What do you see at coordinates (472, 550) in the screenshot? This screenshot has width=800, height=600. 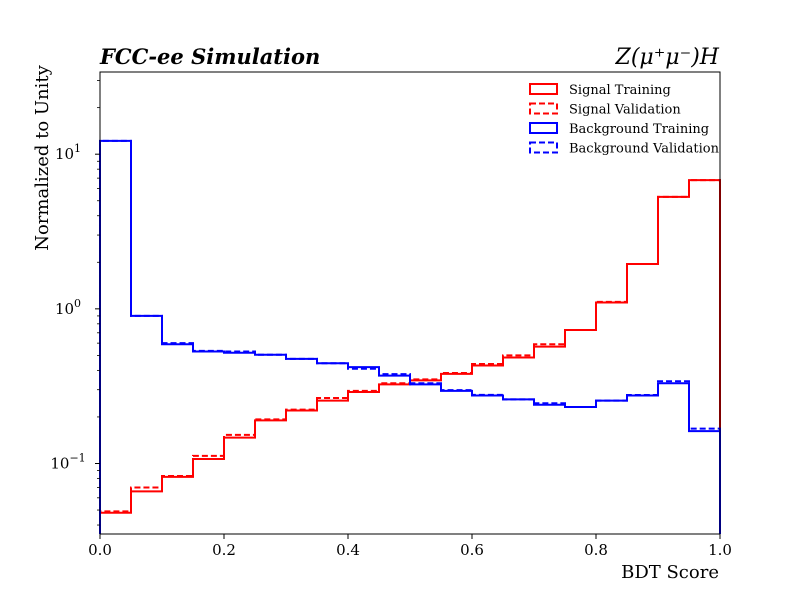 I see `x-tick-label: 0.6` at bounding box center [472, 550].